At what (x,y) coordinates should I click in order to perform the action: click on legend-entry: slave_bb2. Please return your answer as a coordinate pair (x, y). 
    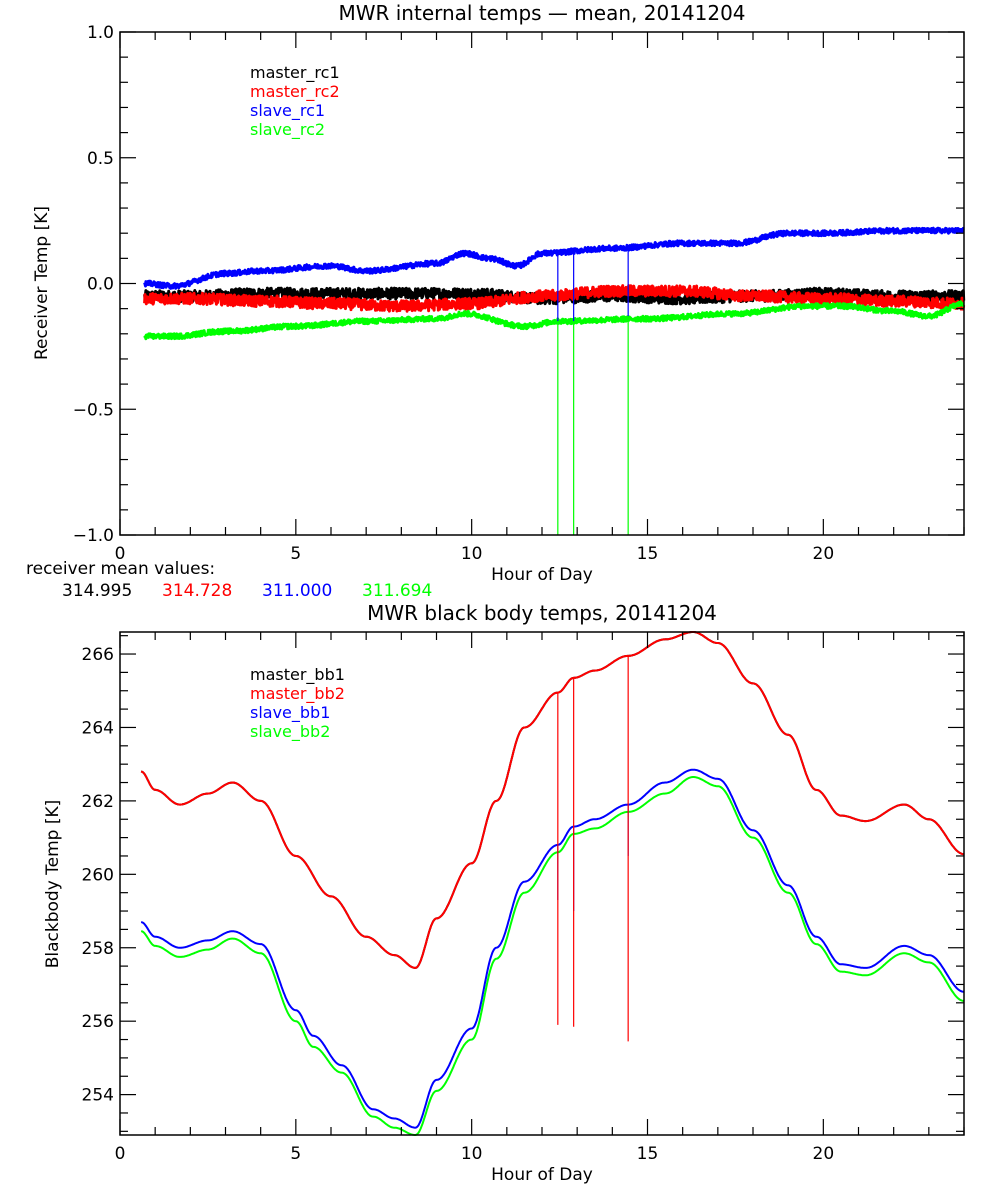
    Looking at the image, I should click on (290, 732).